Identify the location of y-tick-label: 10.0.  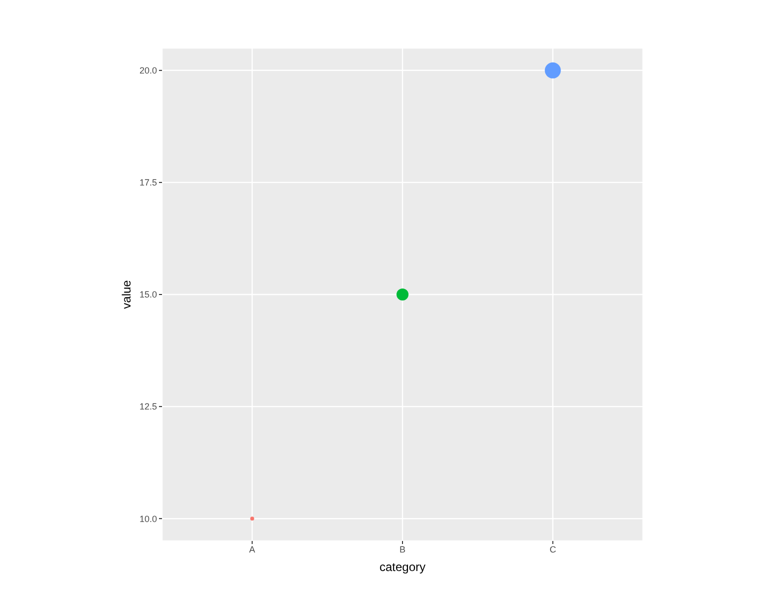
(148, 519).